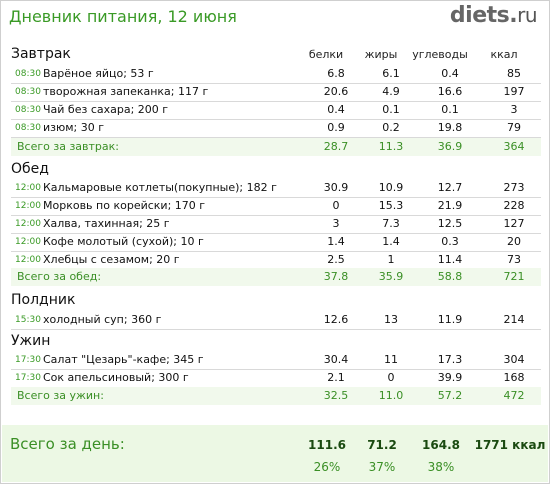  What do you see at coordinates (60, 395) in the screenshot?
I see `meal-total-label: Всего за ужин:` at bounding box center [60, 395].